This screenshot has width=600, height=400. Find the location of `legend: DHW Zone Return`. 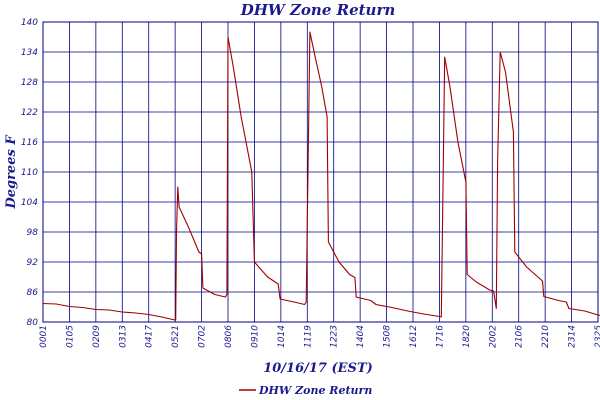

legend: DHW Zone Return is located at coordinates (305, 390).